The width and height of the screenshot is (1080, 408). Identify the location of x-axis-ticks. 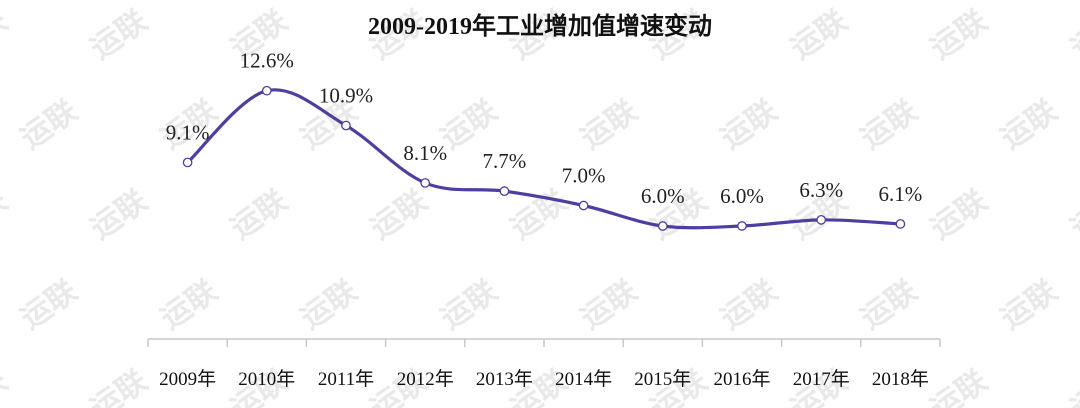
(544, 343).